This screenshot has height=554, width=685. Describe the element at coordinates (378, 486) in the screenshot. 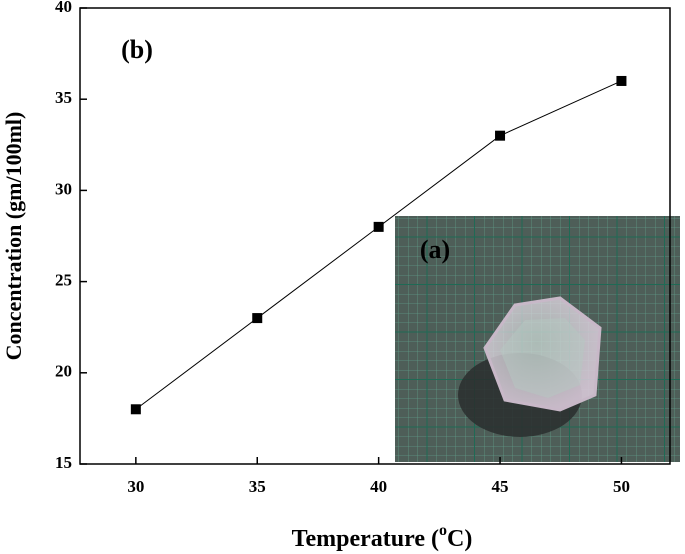

I see `x-tick-label: 40` at that location.